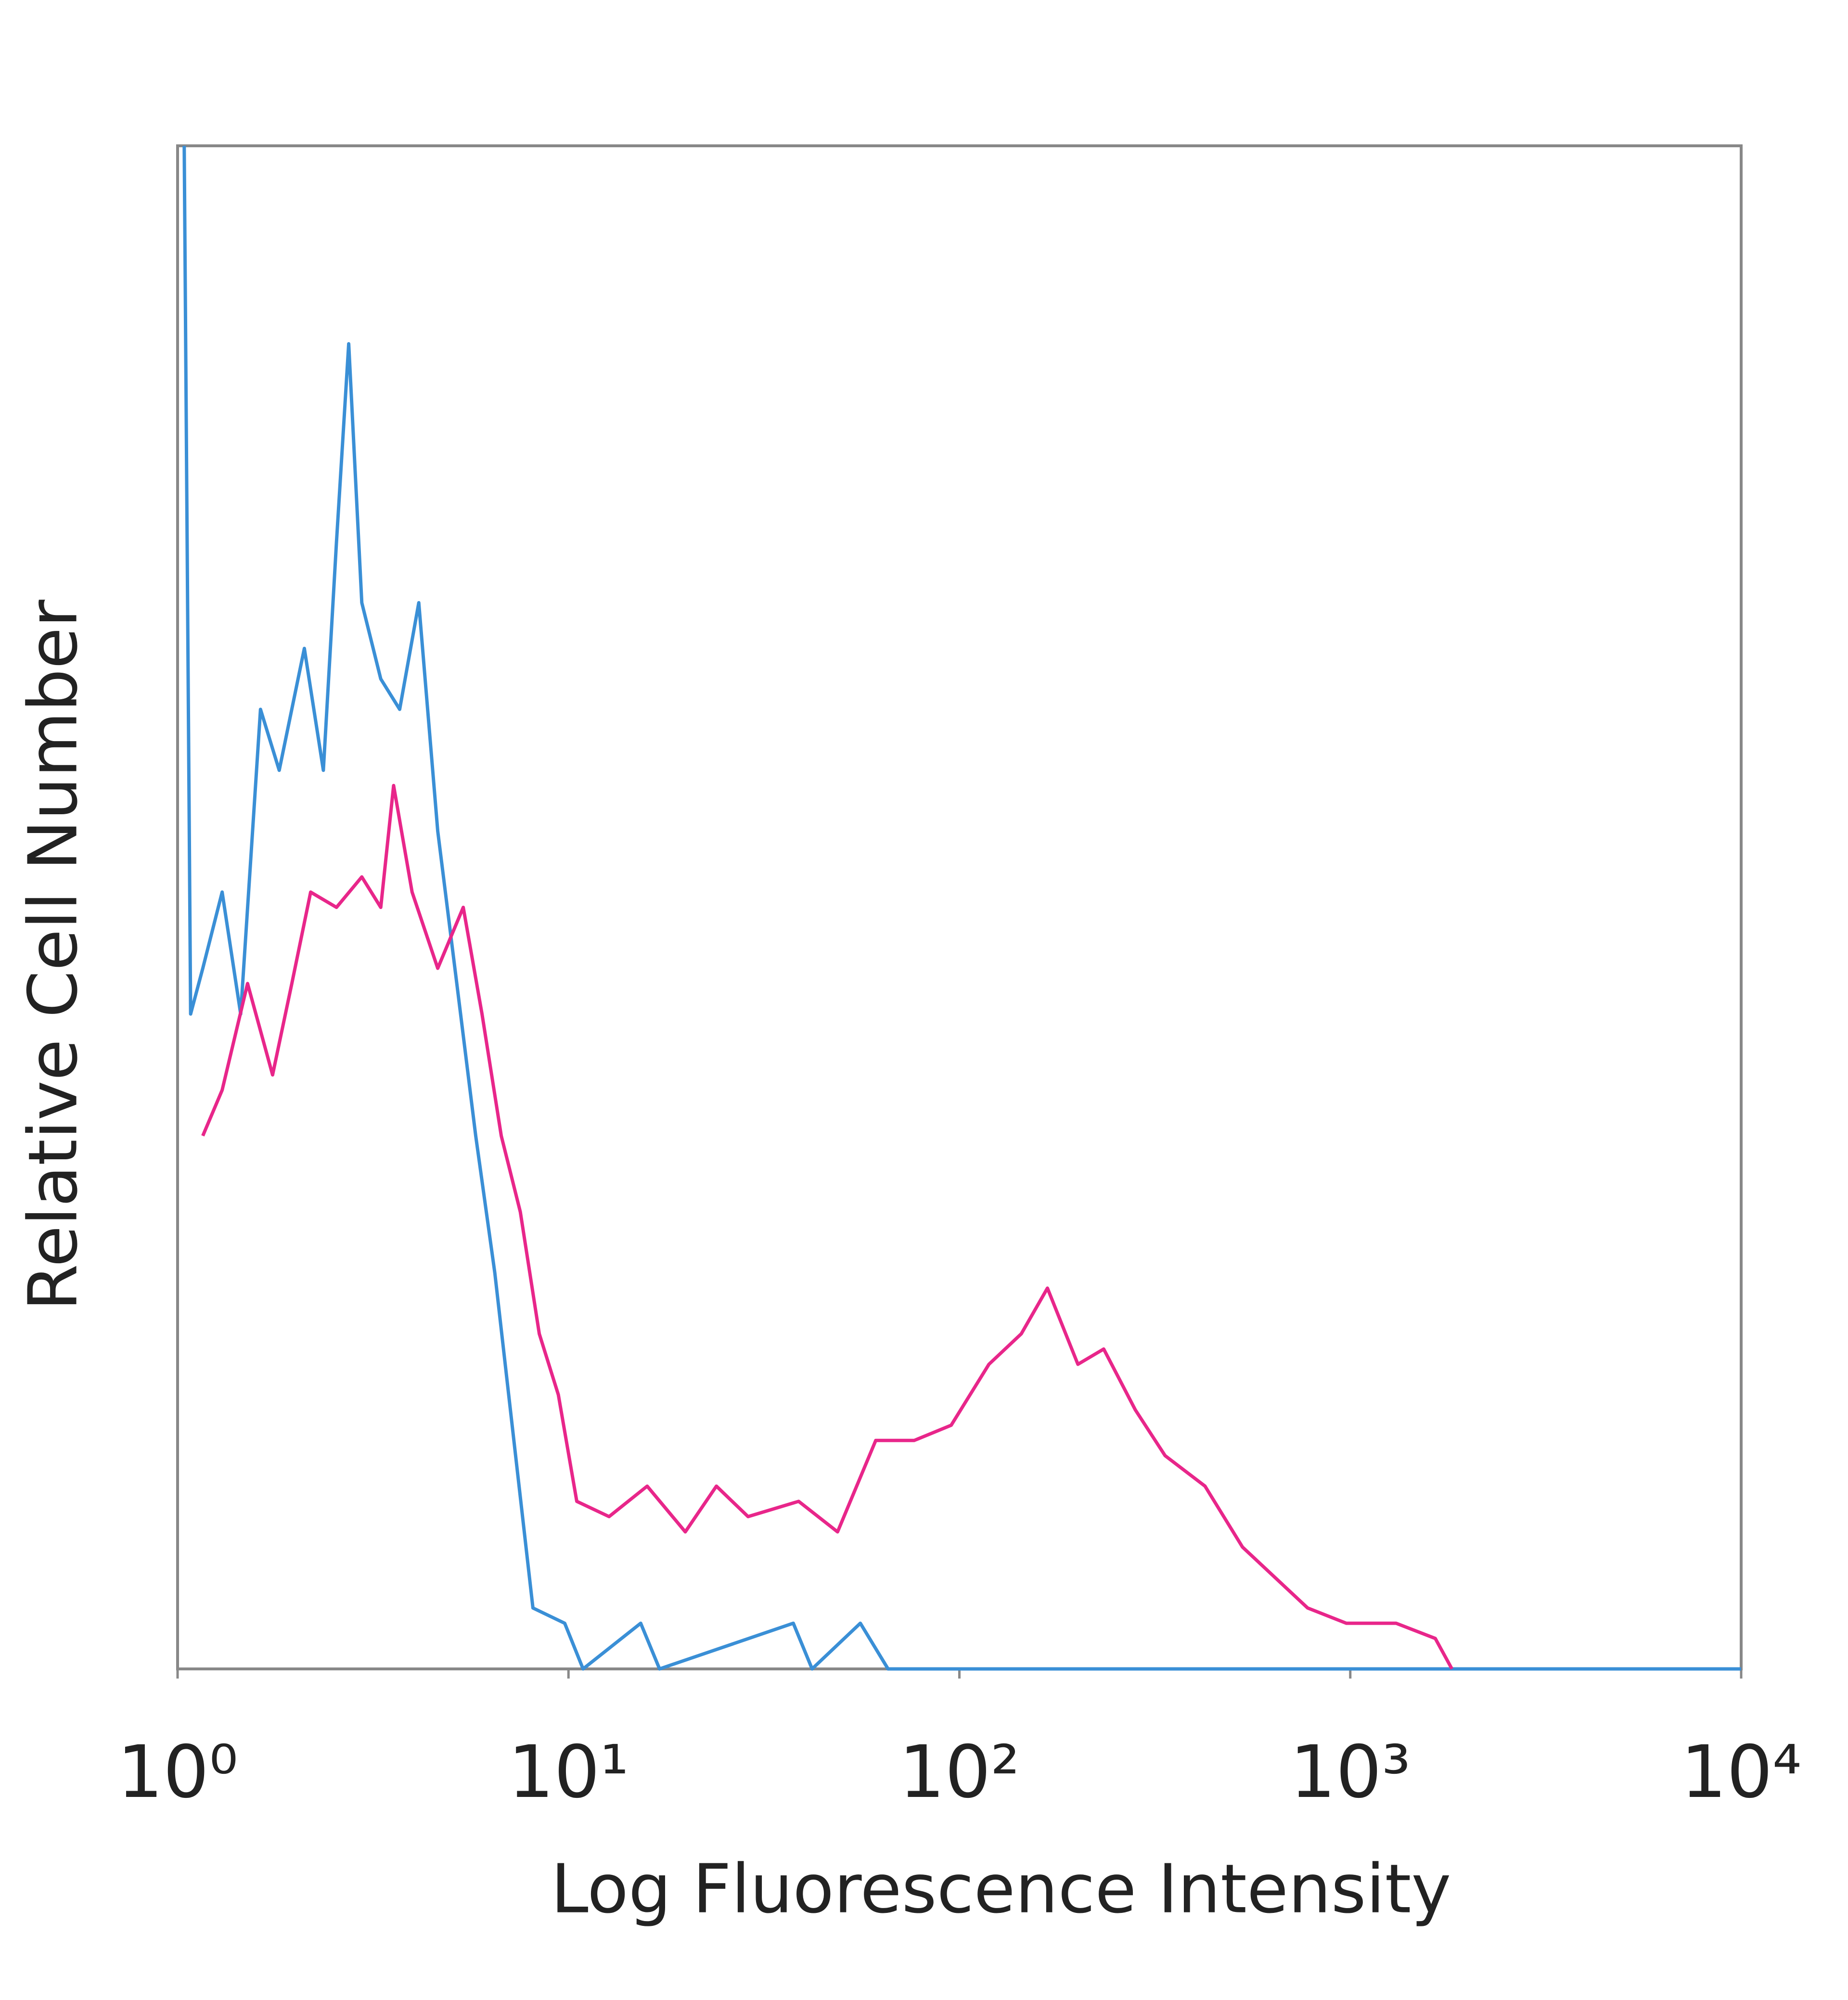 The height and width of the screenshot is (2000, 1848). I want to click on x-tick-label: 10¹, so click(568, 1772).